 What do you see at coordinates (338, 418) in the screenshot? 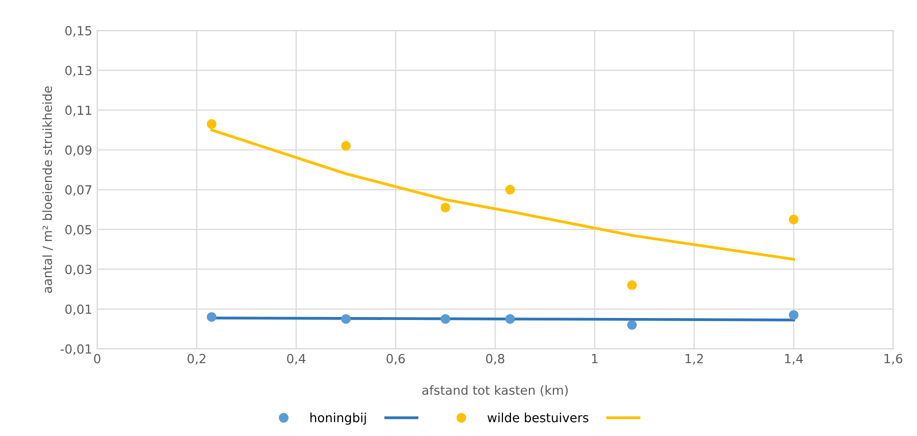
I see `legend-label: honingbij` at bounding box center [338, 418].